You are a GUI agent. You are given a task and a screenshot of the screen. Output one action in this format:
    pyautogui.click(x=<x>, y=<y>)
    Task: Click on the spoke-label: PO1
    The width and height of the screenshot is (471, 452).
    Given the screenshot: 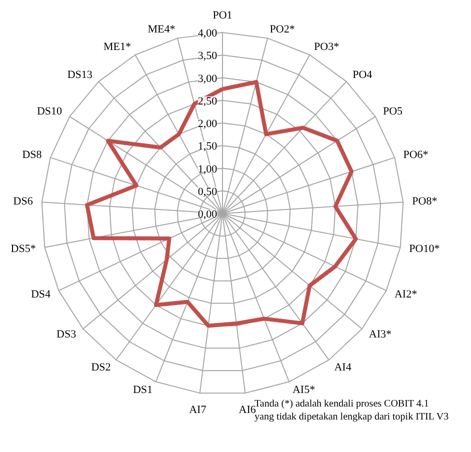 What is the action you would take?
    pyautogui.click(x=222, y=15)
    